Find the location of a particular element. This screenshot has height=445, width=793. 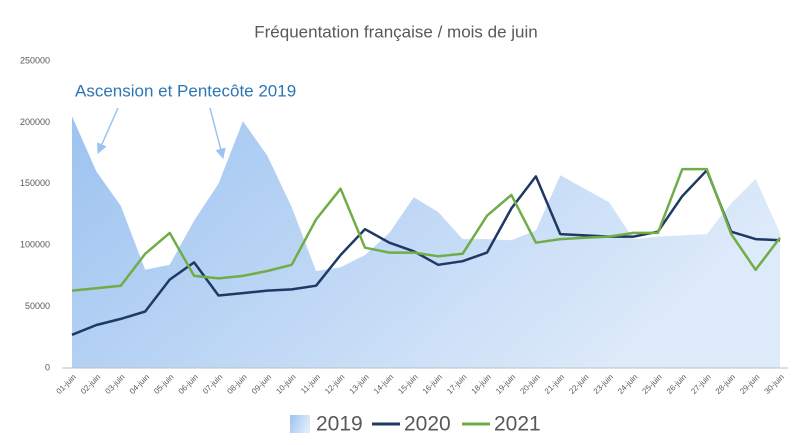

legend-label: 2019 is located at coordinates (339, 424).